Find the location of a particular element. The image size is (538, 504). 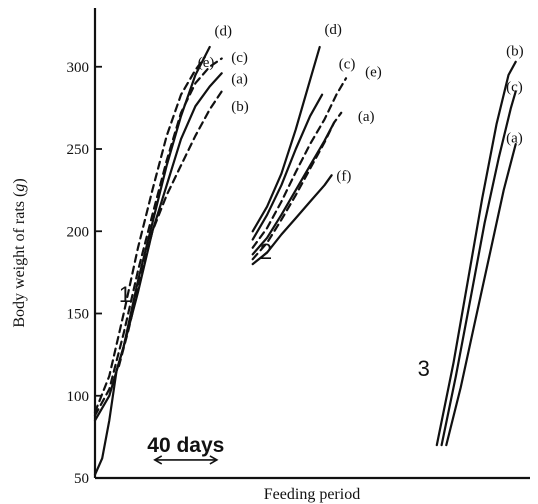

series-line-2-d is located at coordinates (286, 139).